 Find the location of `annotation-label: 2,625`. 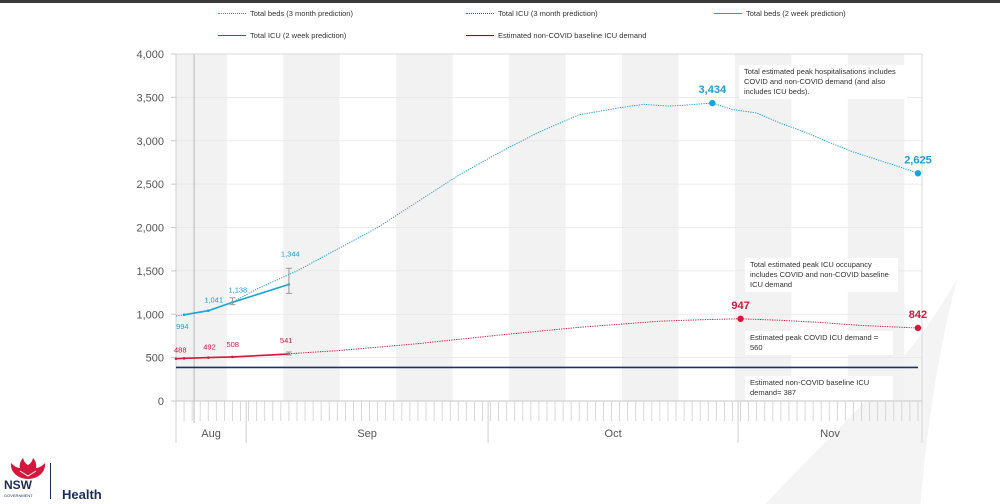

annotation-label: 2,625 is located at coordinates (918, 160).